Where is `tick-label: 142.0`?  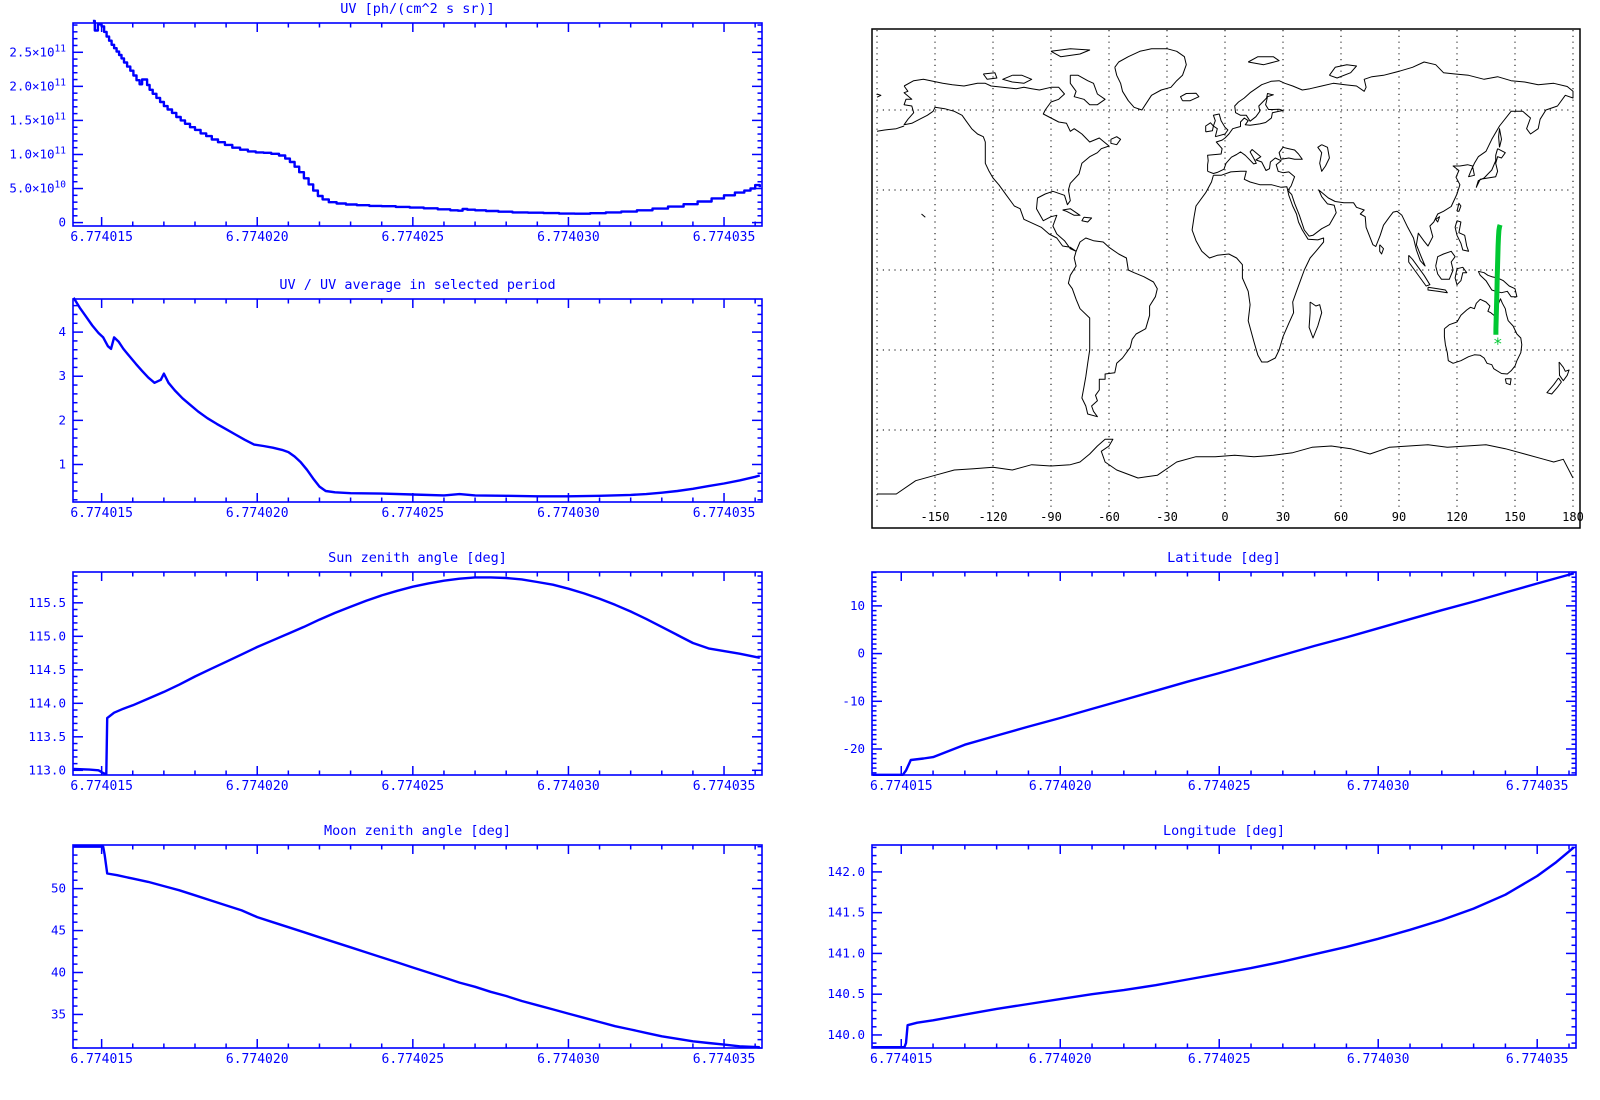 tick-label: 142.0 is located at coordinates (846, 871).